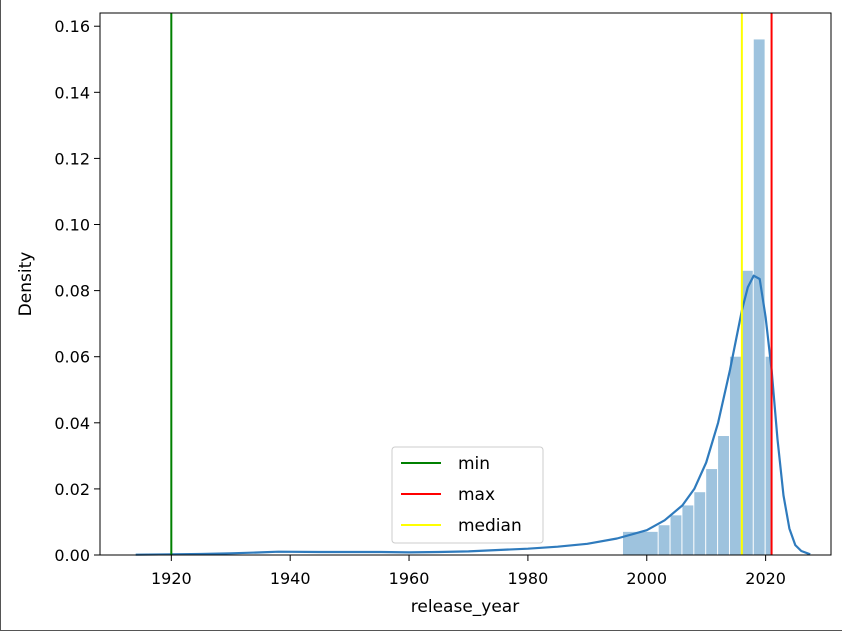 The height and width of the screenshot is (631, 842). I want to click on y-tick-label: 0.08, so click(72, 291).